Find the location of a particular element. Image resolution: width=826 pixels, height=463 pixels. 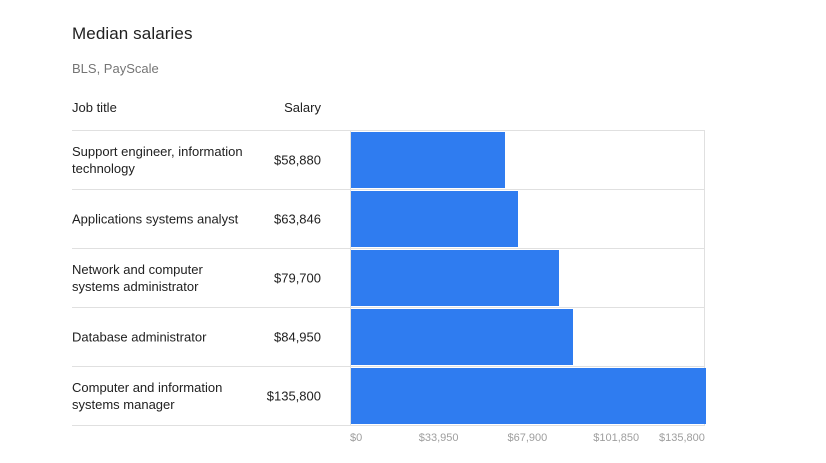

x-axis-ticks: $0 $33,950 $67,900 $101,850 $135,800 is located at coordinates (527, 440).